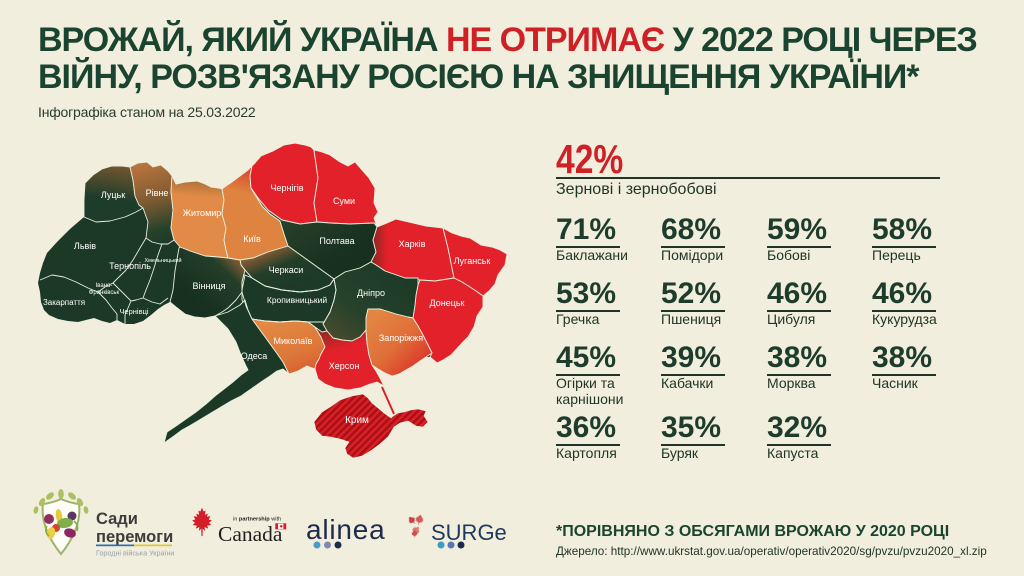  I want to click on svg-text: Франківськ, so click(104, 293).